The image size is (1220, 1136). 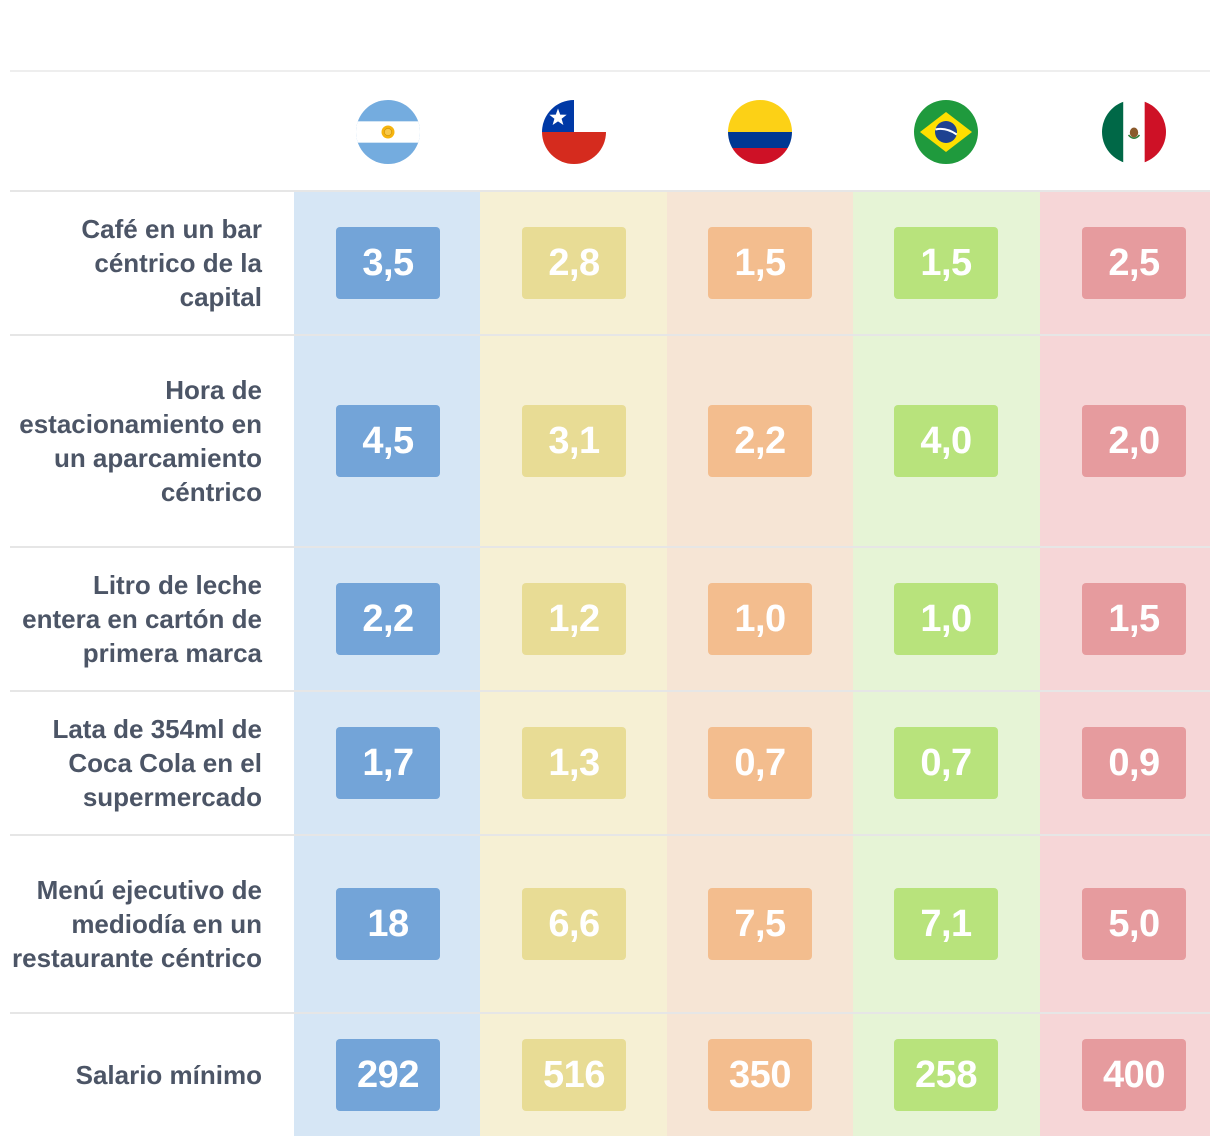 What do you see at coordinates (946, 441) in the screenshot?
I see `value-badge: 4,0` at bounding box center [946, 441].